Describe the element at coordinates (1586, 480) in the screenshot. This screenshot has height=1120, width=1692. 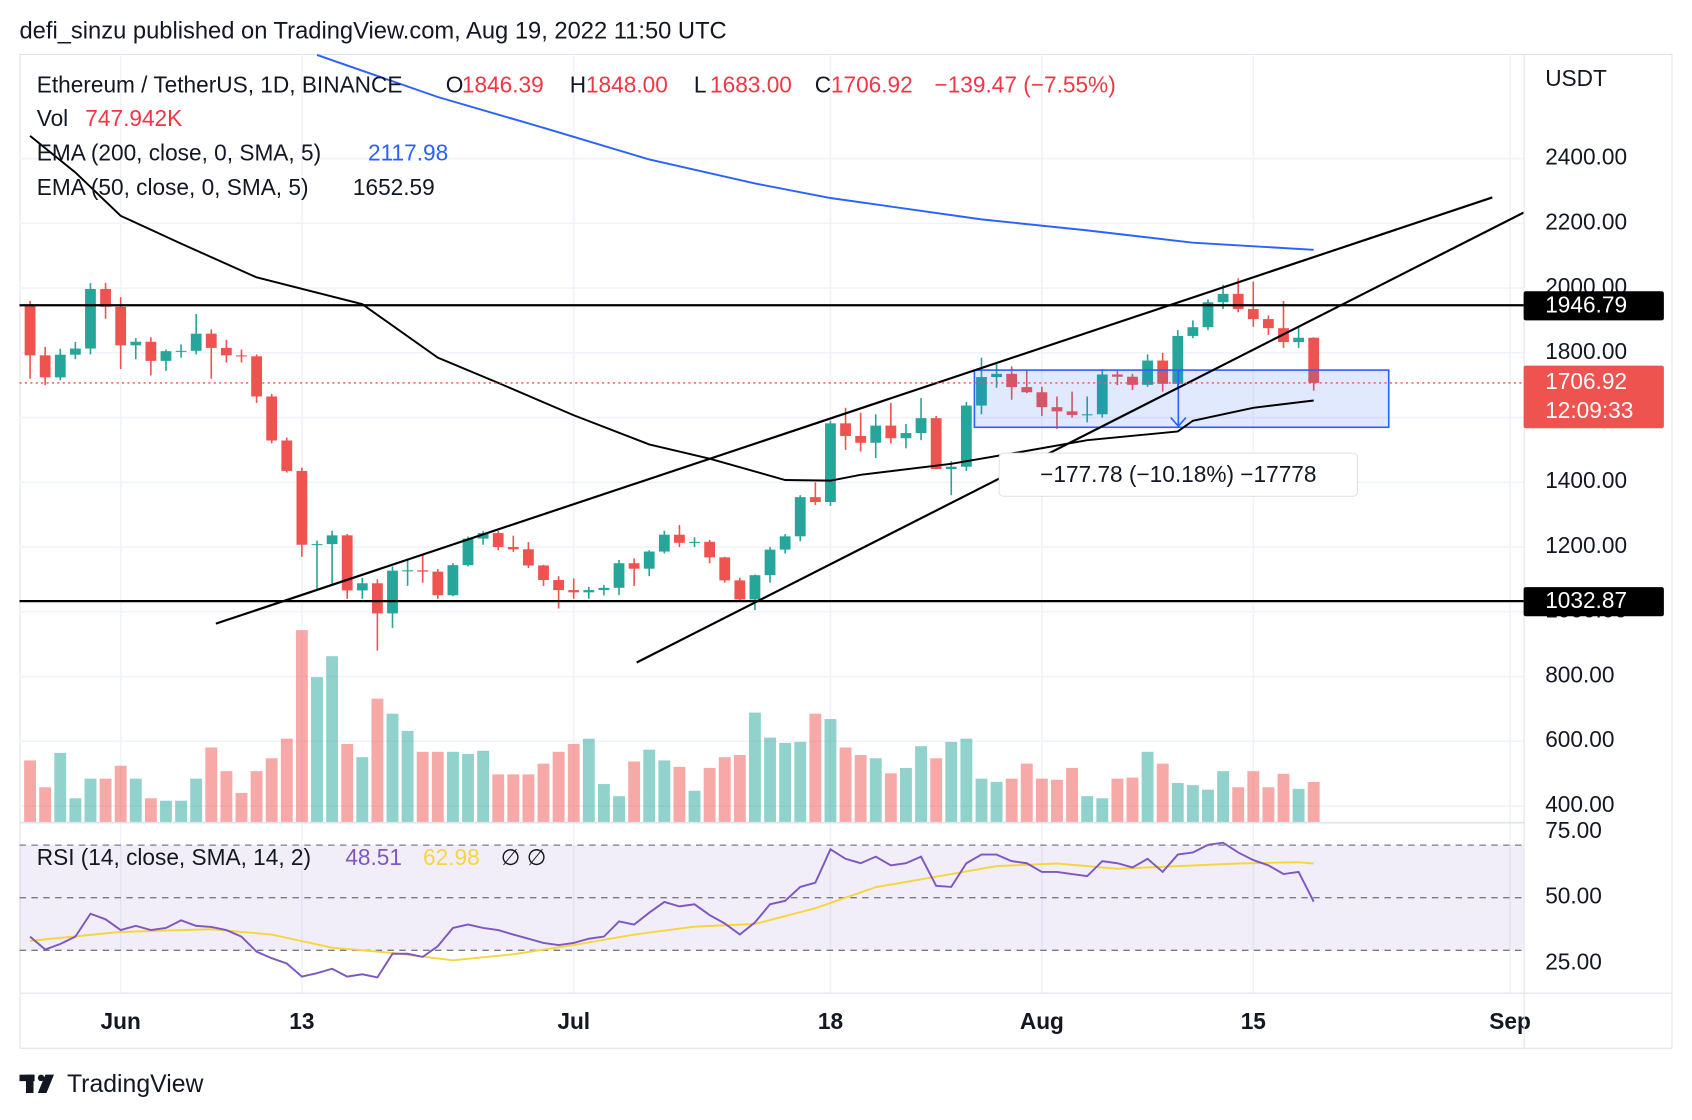
I see `y-tick-label: 1400.00` at that location.